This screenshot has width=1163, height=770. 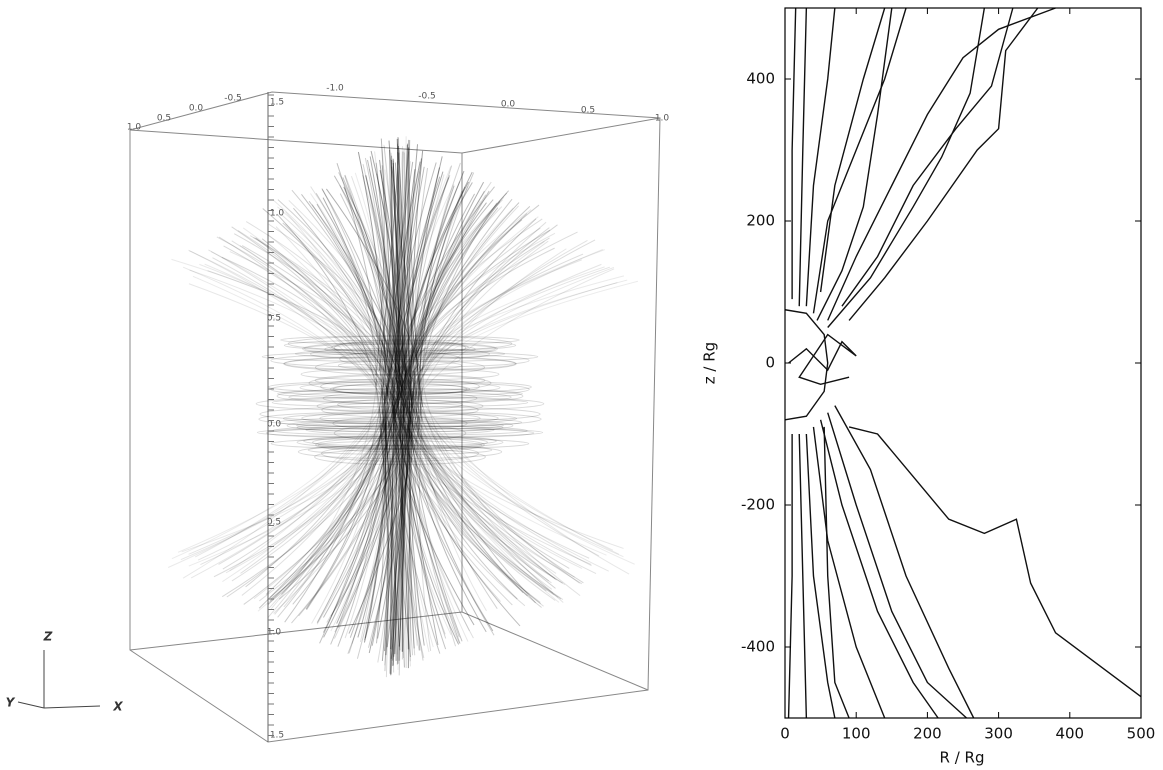 What do you see at coordinates (335, 89) in the screenshot?
I see `tick-label: -1.0` at bounding box center [335, 89].